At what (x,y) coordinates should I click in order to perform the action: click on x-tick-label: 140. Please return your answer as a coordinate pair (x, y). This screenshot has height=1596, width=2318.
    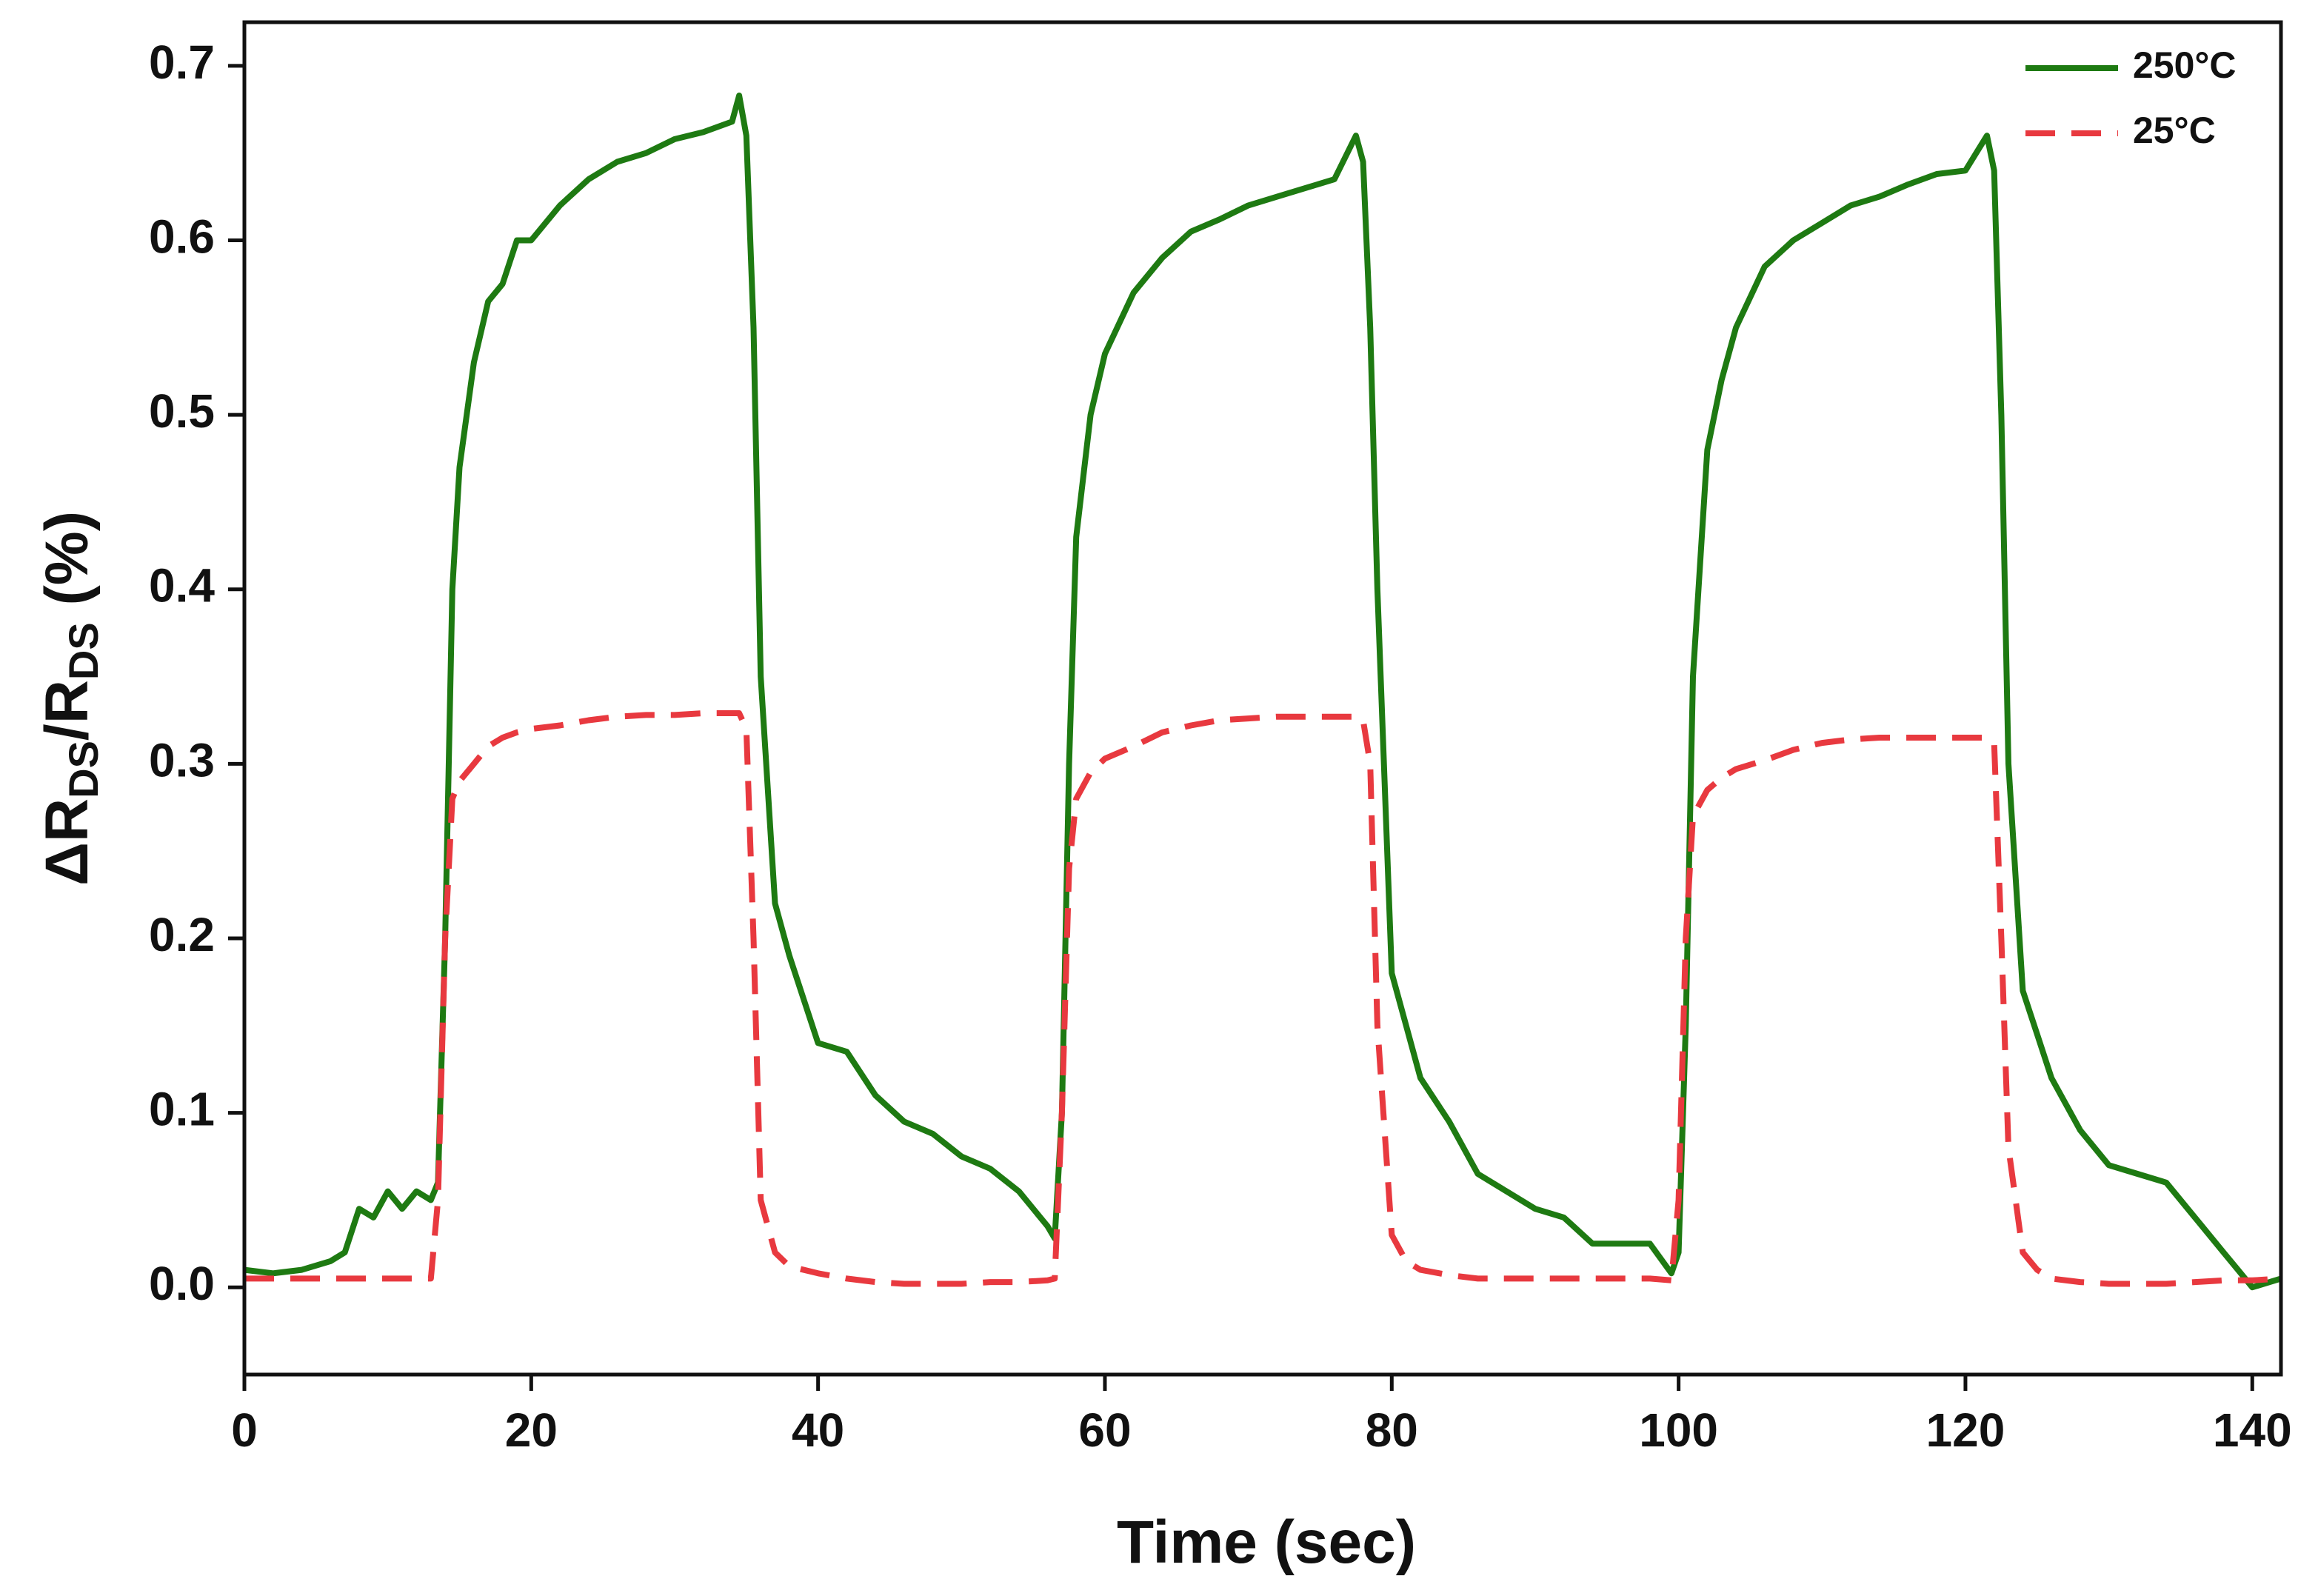
    Looking at the image, I should click on (2253, 1430).